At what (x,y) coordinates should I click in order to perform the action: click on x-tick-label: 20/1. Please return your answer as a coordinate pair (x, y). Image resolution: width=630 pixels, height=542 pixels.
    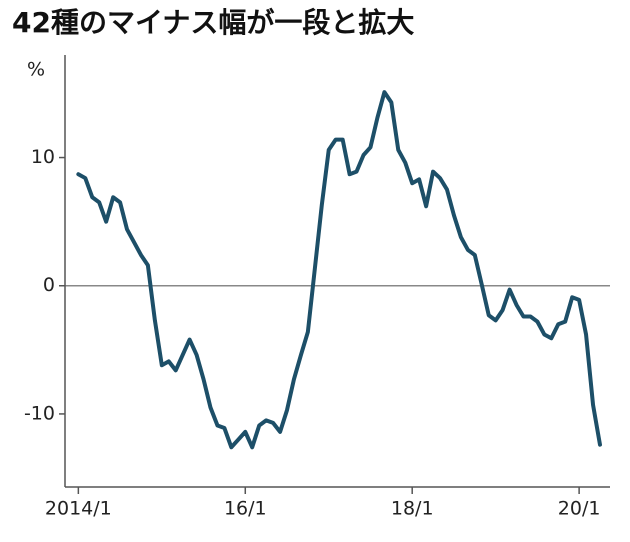
    Looking at the image, I should click on (579, 509).